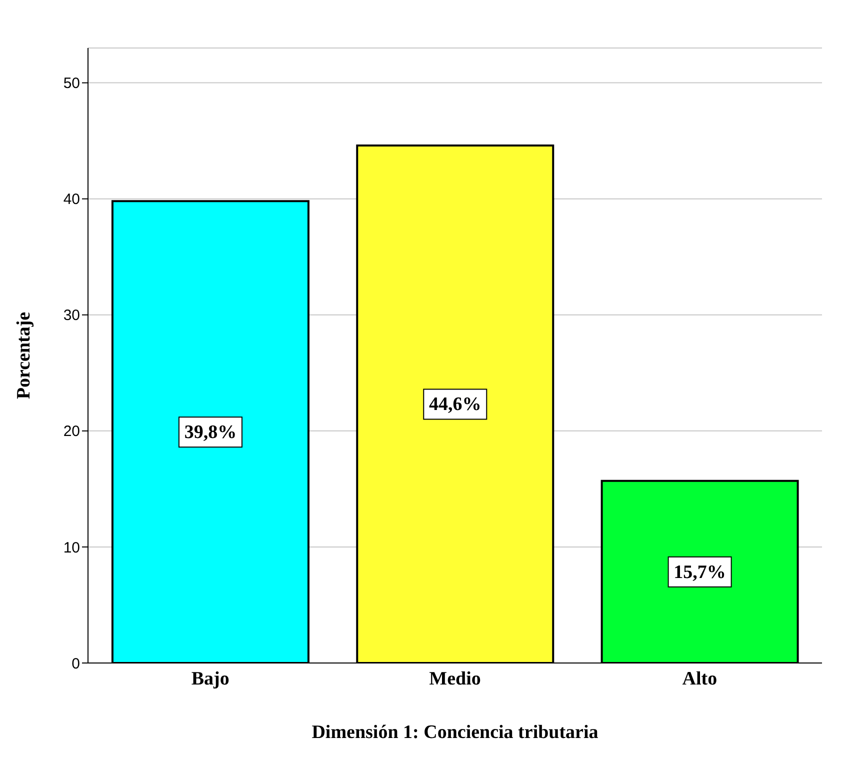  What do you see at coordinates (24, 356) in the screenshot?
I see `y-axis-title: Porcentaje` at bounding box center [24, 356].